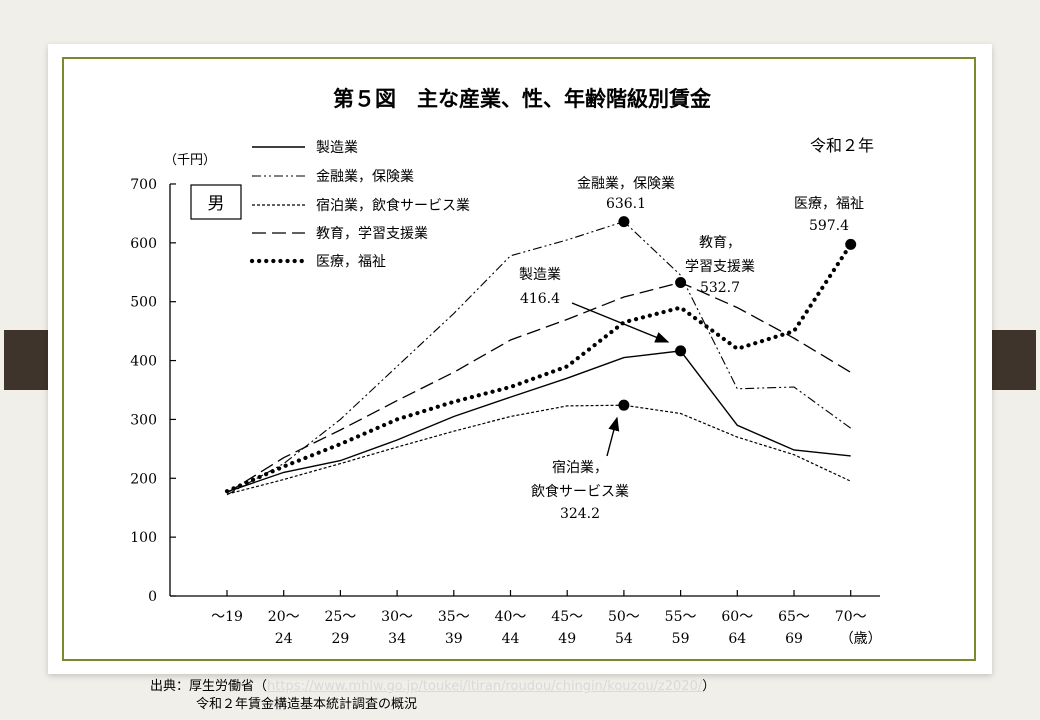 This screenshot has width=1040, height=720. What do you see at coordinates (340, 639) in the screenshot?
I see `x-tick-label-sub: 29` at bounding box center [340, 639].